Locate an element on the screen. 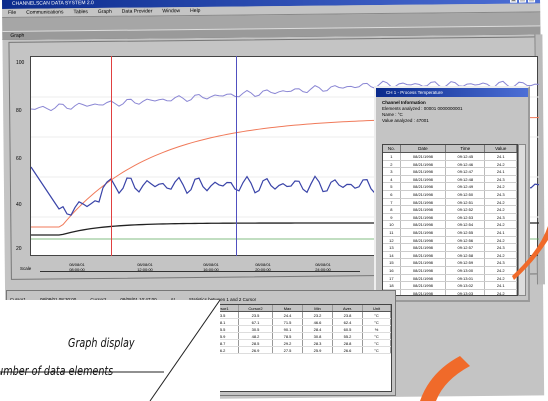 Image resolution: width=548 pixels, height=401 pixels. cursor1-label: Cursor1 is located at coordinates (18, 300).